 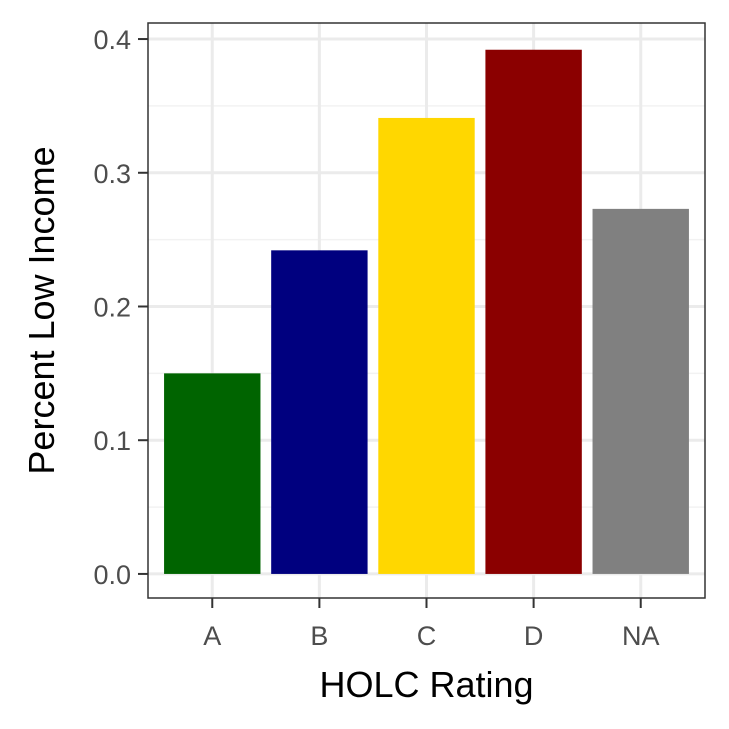 I want to click on y-tick-label: 0.4, so click(x=112, y=40).